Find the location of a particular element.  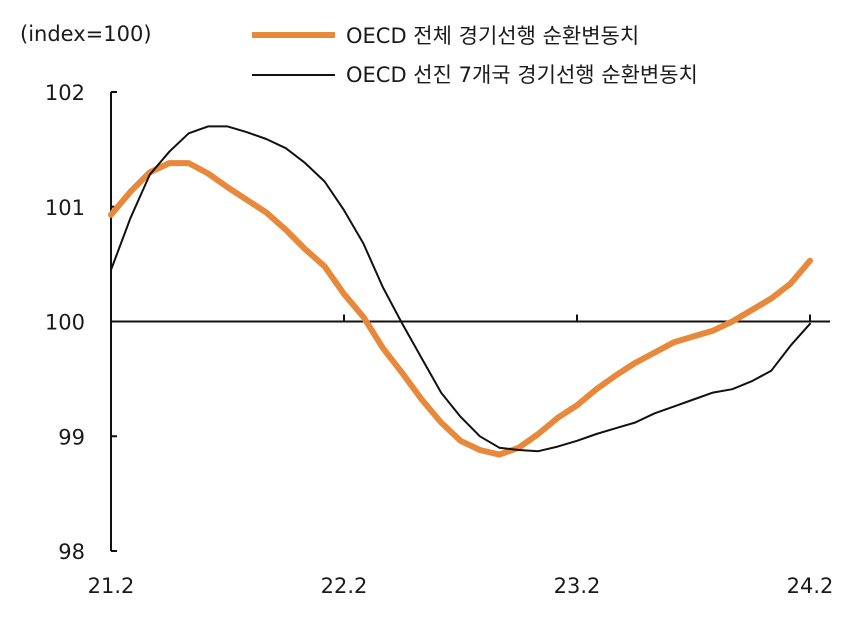

legend-label-oecd-total: OECD 전체 경기선행 순환변동치 is located at coordinates (492, 36).